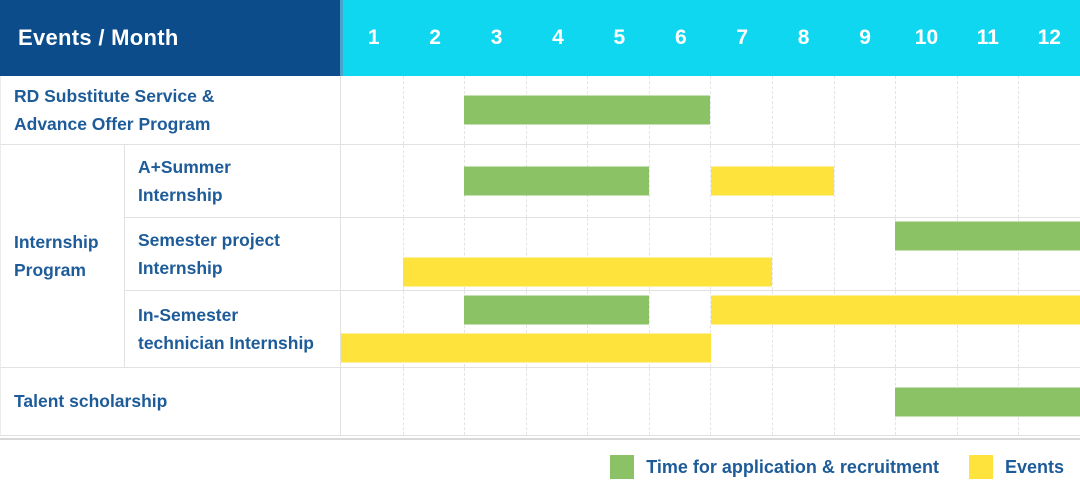 Image resolution: width=1080 pixels, height=494 pixels. Describe the element at coordinates (1034, 466) in the screenshot. I see `legend-label: Events` at that location.